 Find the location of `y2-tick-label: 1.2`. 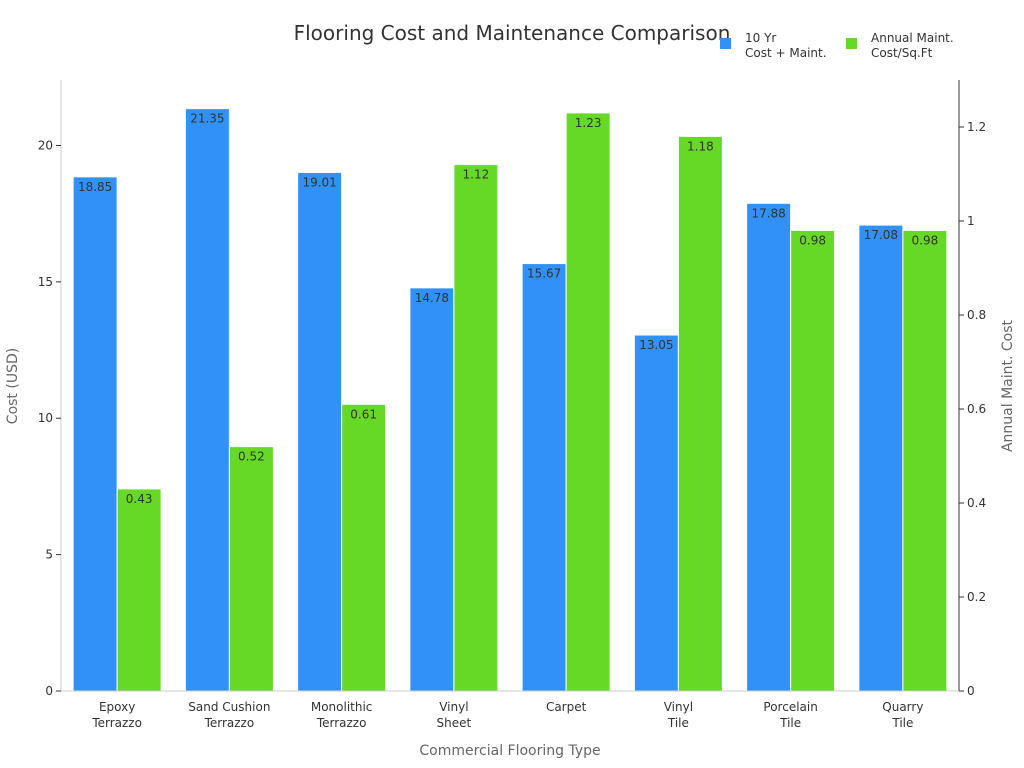

y2-tick-label: 1.2 is located at coordinates (976, 127).